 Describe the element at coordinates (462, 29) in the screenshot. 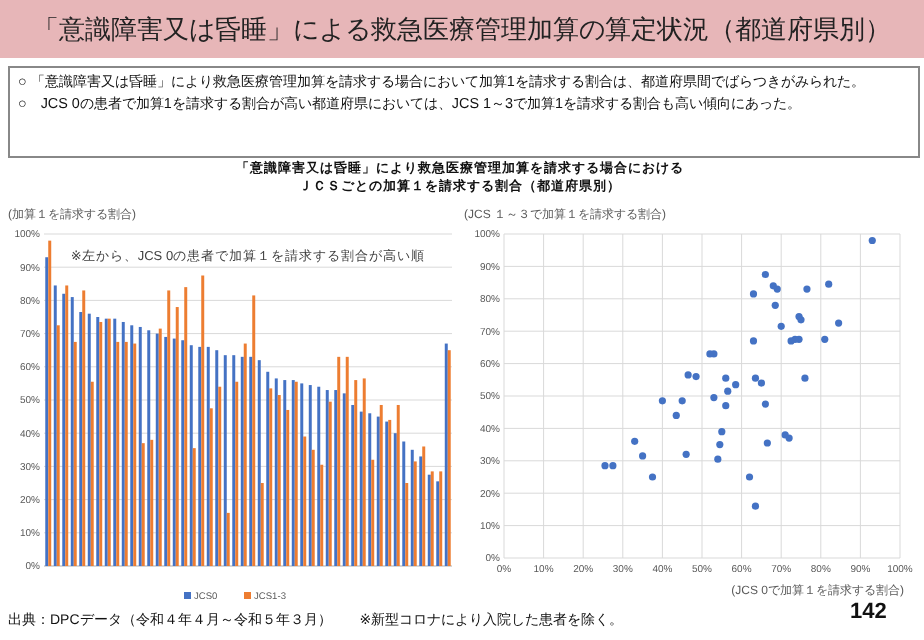

I see `chart-title: 「意識障害又は昏睡」による救急医療管理加算の算定状況（都道府県別）` at that location.